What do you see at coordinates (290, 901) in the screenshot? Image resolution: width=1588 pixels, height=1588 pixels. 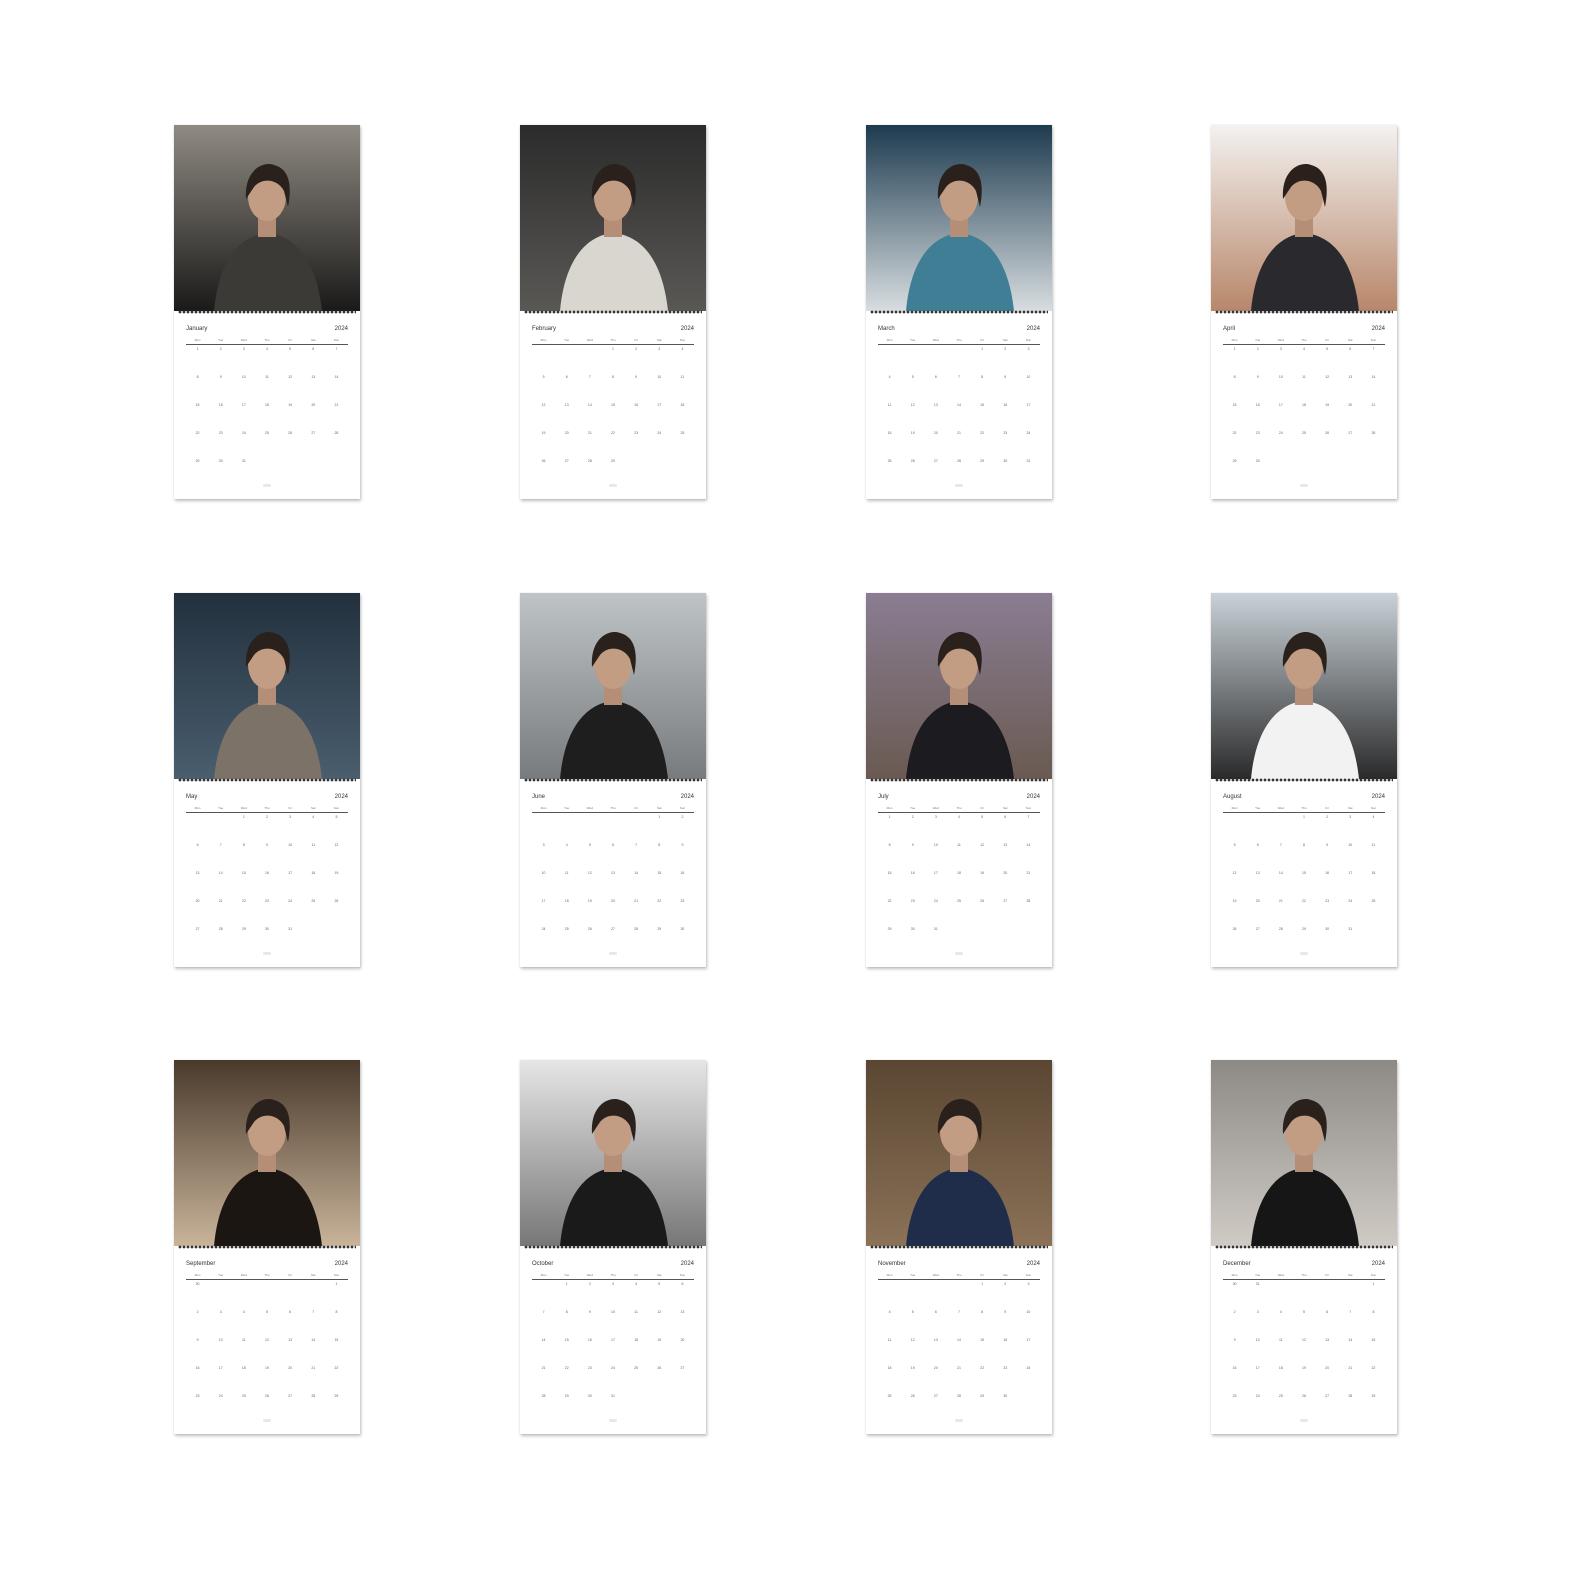 I see `day-cell: 24` at bounding box center [290, 901].